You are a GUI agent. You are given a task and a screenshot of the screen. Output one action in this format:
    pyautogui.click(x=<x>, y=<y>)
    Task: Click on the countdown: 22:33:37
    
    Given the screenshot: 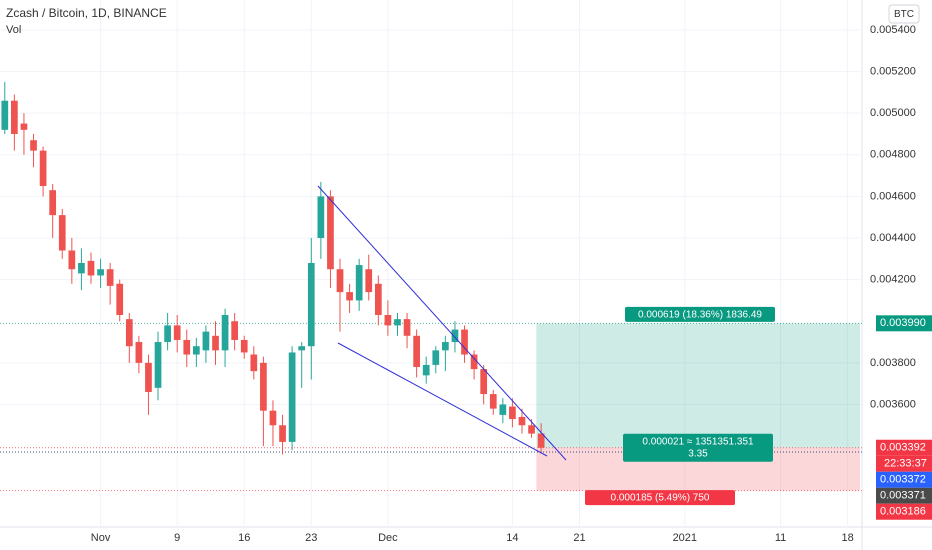 What is the action you would take?
    pyautogui.click(x=905, y=464)
    